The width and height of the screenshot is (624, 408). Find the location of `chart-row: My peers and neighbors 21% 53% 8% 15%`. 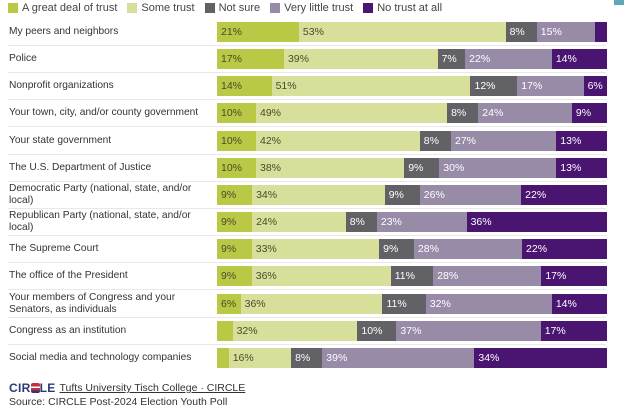

chart-row: My peers and neighbors 21% 53% 8% 15% is located at coordinates (306, 32).